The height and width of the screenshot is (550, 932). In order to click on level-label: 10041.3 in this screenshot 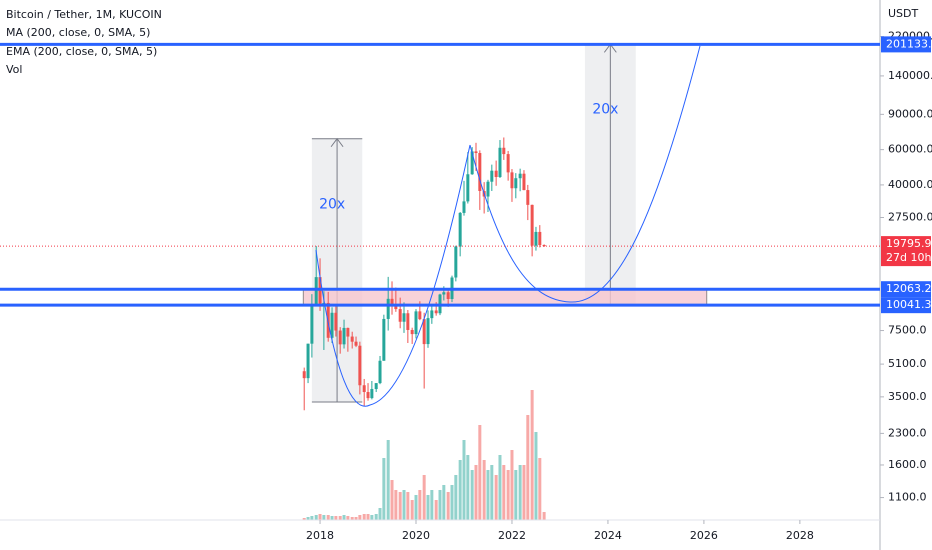, I will do `click(909, 304)`.